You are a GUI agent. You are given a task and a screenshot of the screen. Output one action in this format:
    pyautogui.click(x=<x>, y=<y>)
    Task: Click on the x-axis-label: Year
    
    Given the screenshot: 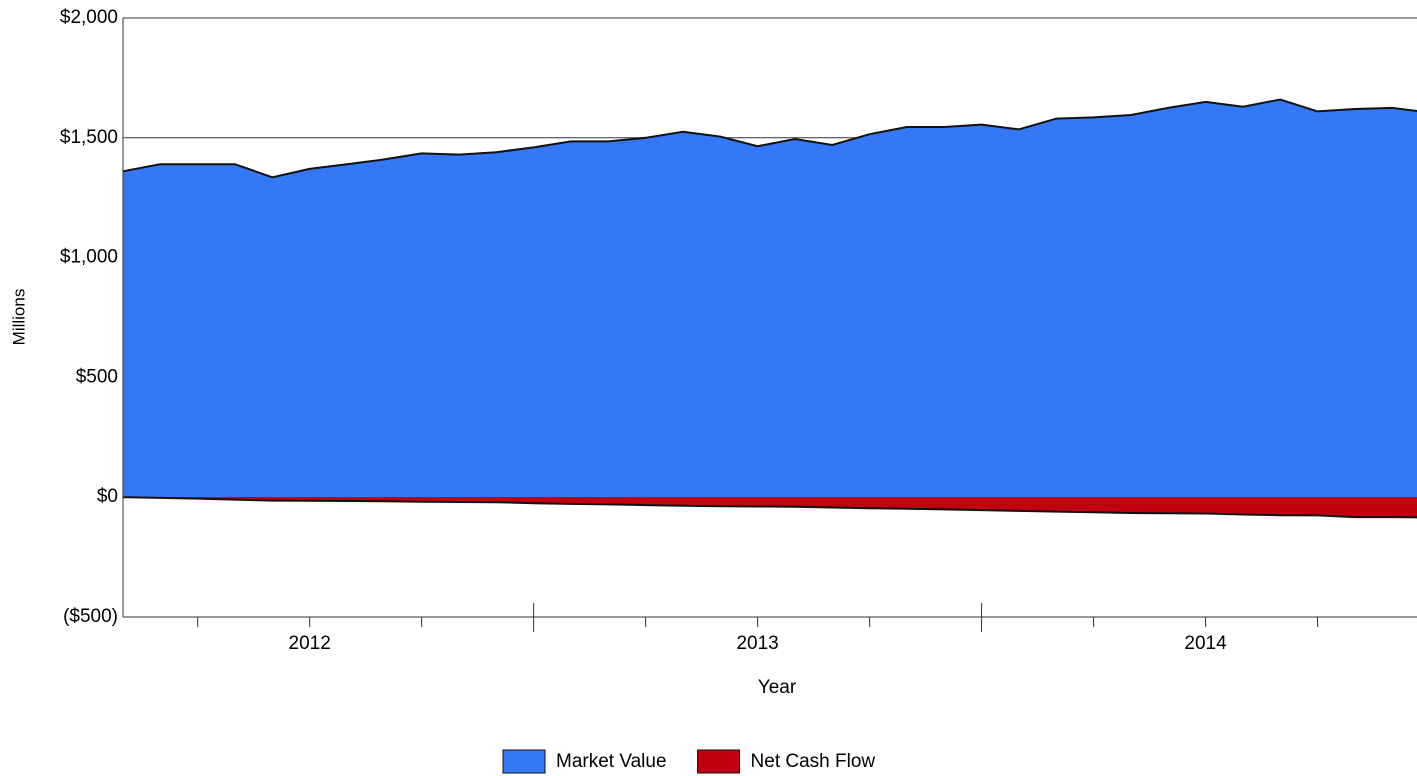 What is the action you would take?
    pyautogui.click(x=777, y=687)
    